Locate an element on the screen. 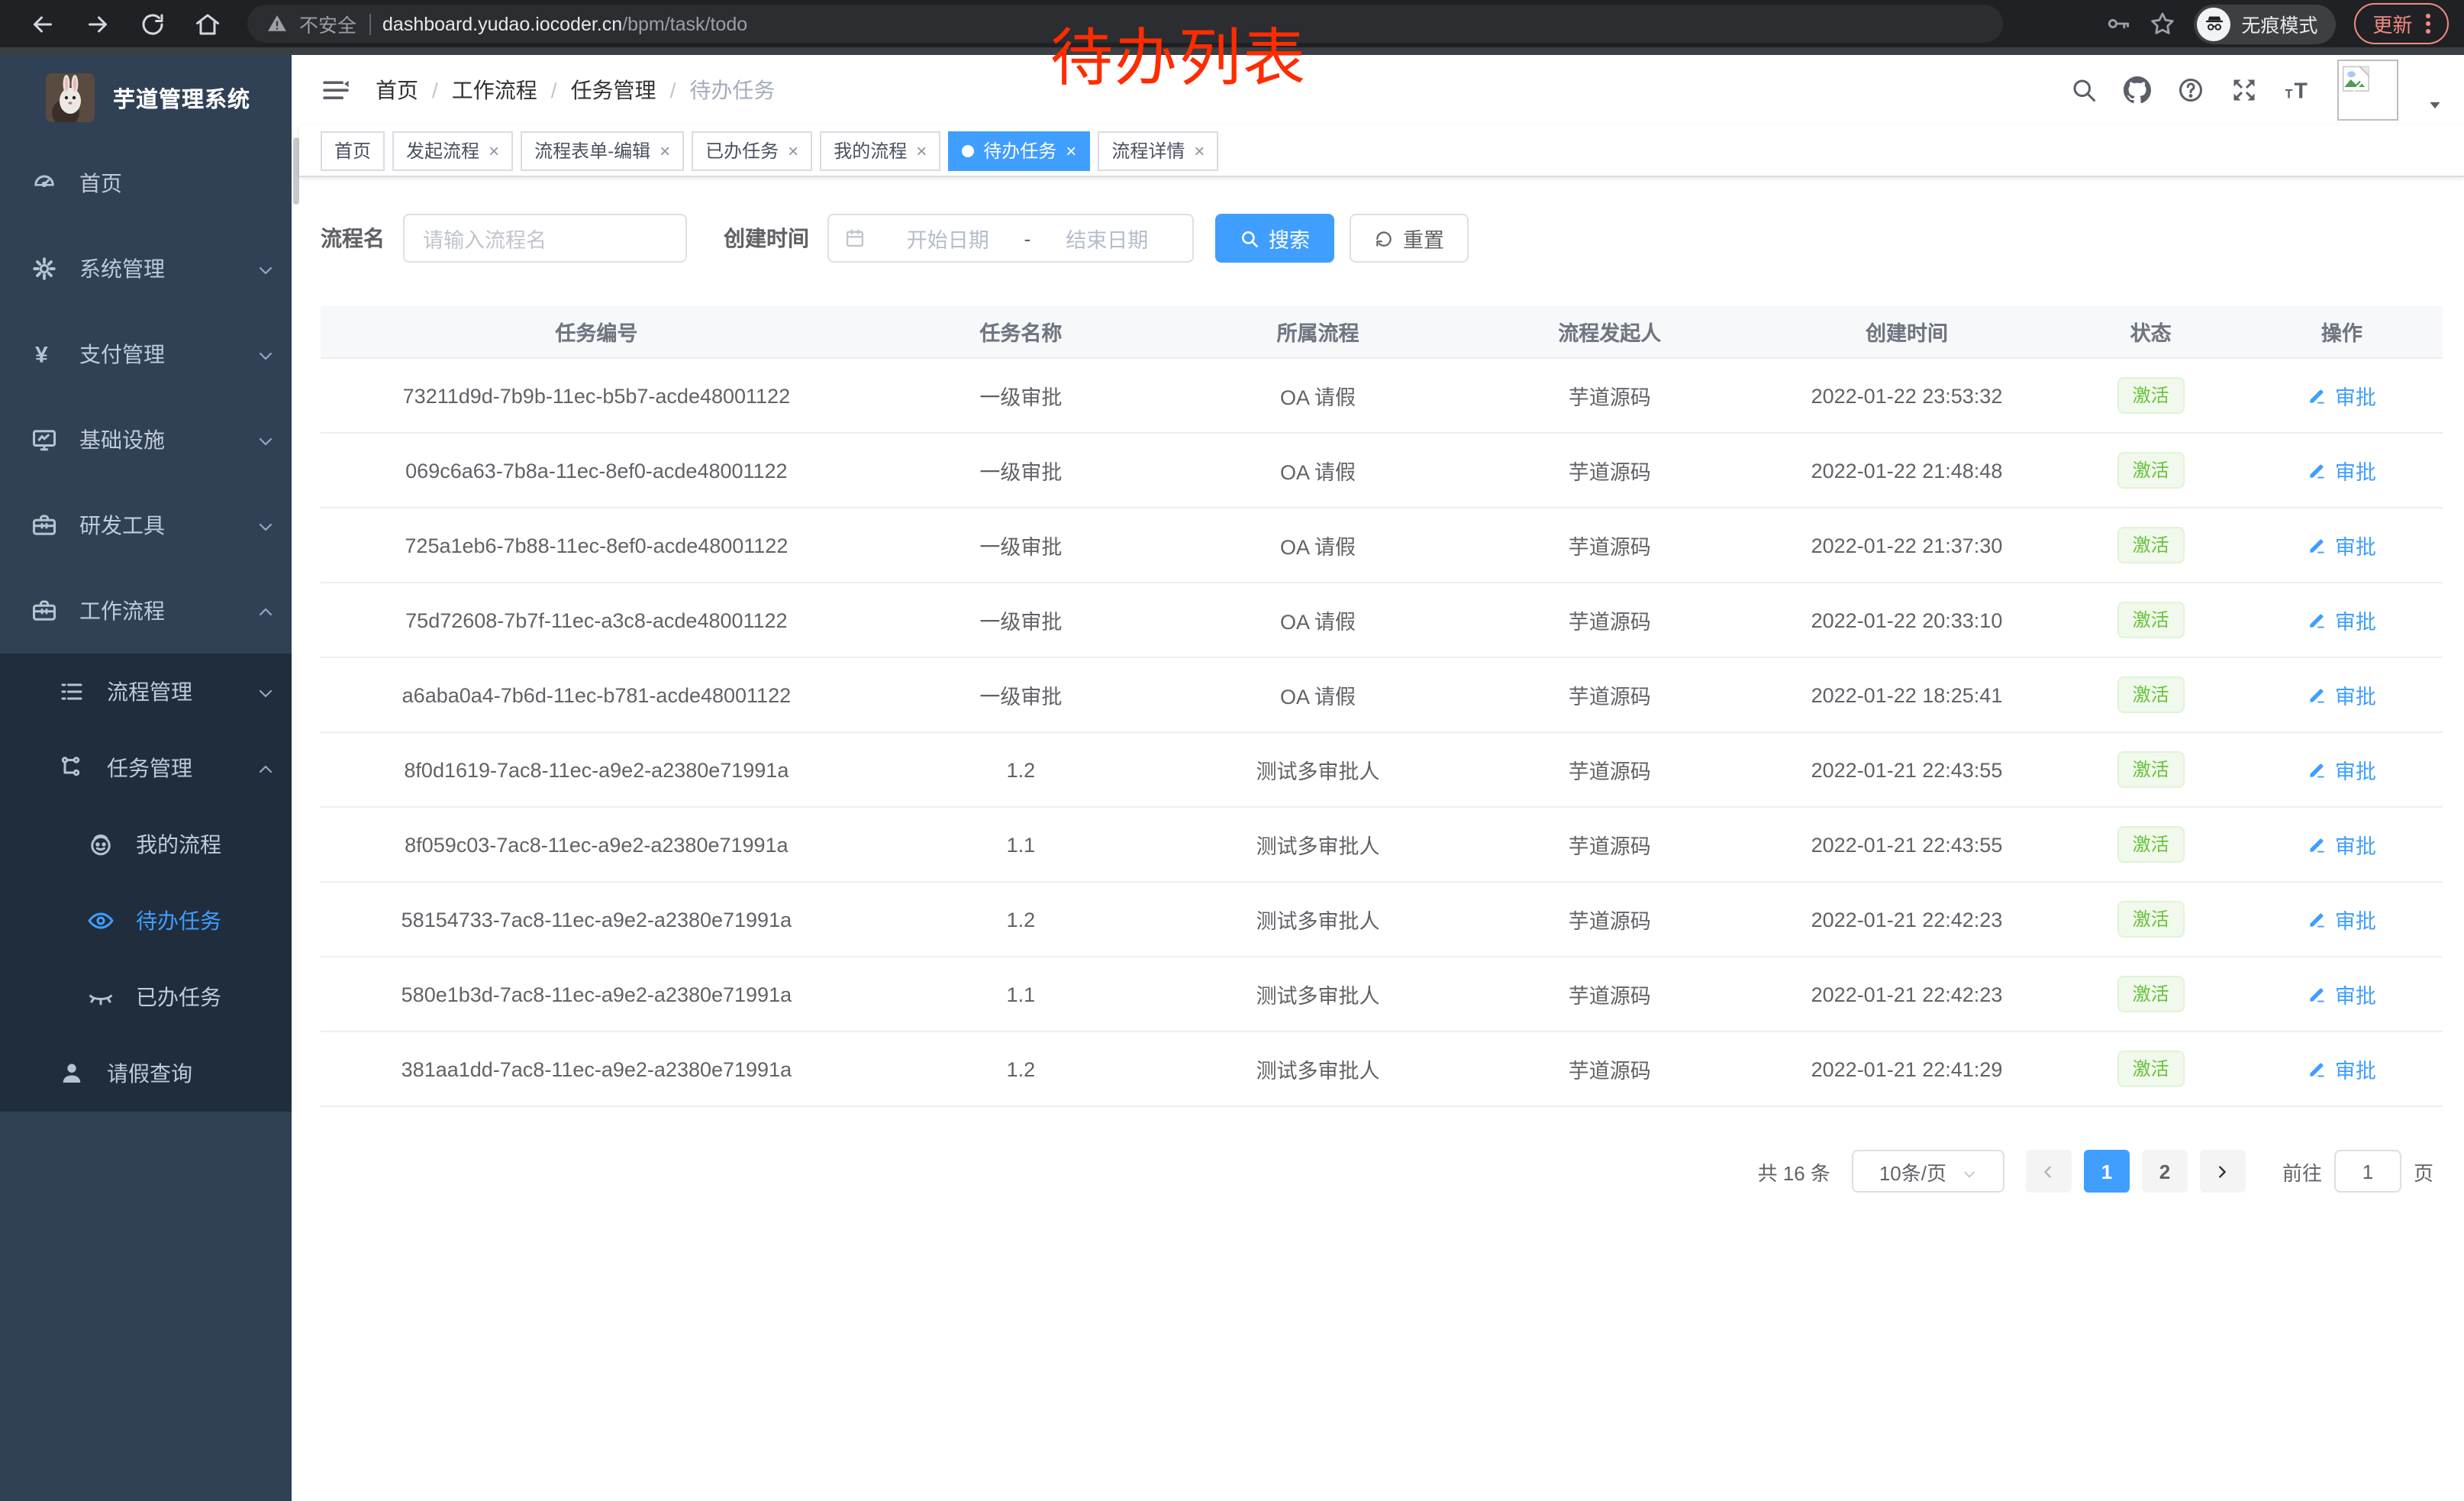 The width and height of the screenshot is (2464, 1501). sidebar-item-label: 请假查询 is located at coordinates (150, 1073).